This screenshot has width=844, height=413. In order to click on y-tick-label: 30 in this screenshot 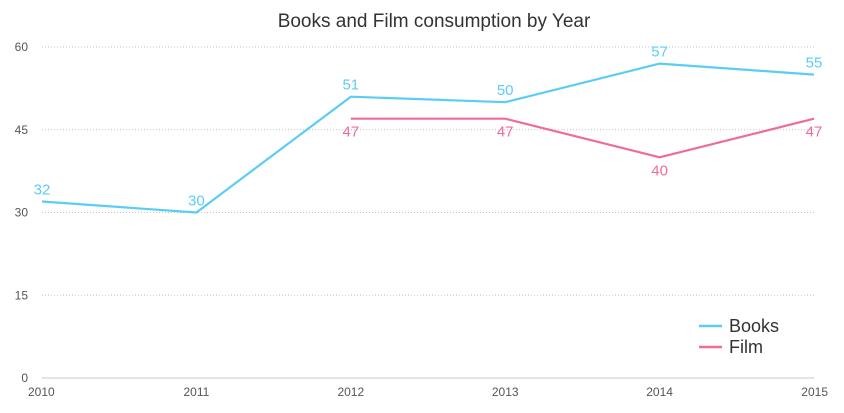, I will do `click(22, 213)`.